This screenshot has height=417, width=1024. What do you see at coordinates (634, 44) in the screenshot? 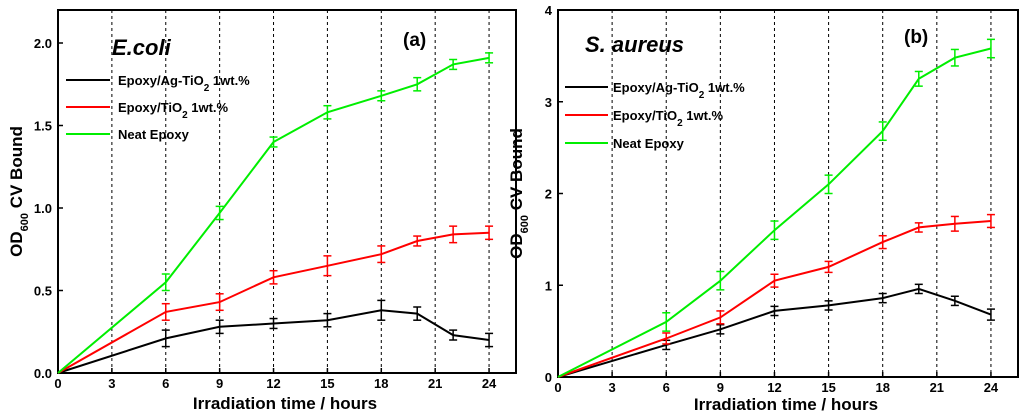
I see `organism-label: S. aureus` at bounding box center [634, 44].